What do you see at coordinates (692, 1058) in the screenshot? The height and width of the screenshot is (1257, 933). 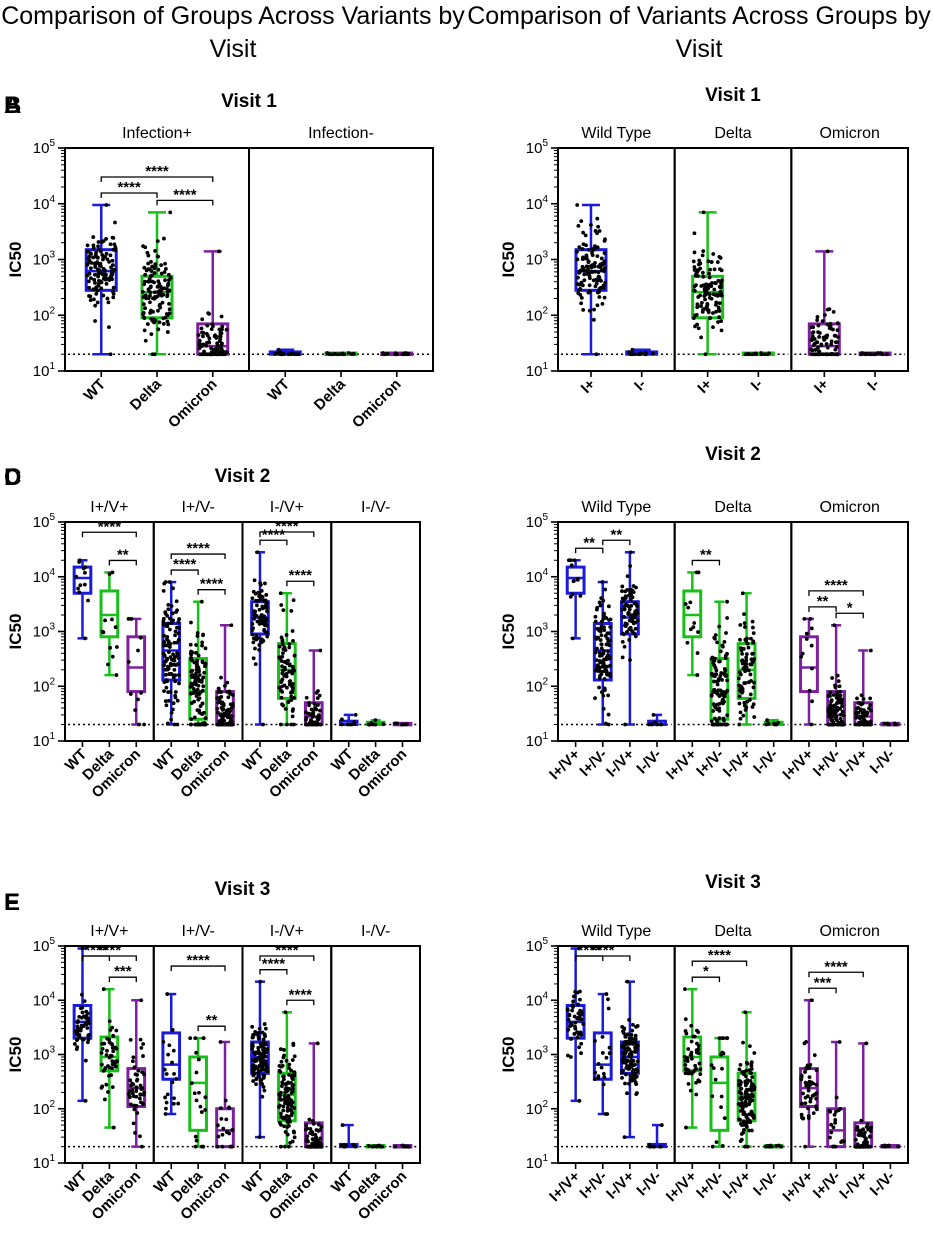 I see `box-i-v-` at bounding box center [692, 1058].